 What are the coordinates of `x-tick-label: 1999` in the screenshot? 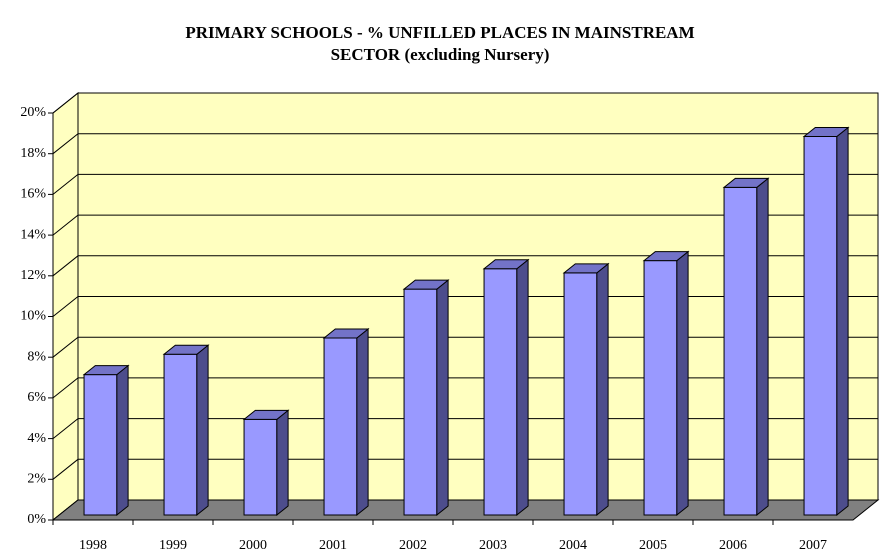 It's located at (173, 545).